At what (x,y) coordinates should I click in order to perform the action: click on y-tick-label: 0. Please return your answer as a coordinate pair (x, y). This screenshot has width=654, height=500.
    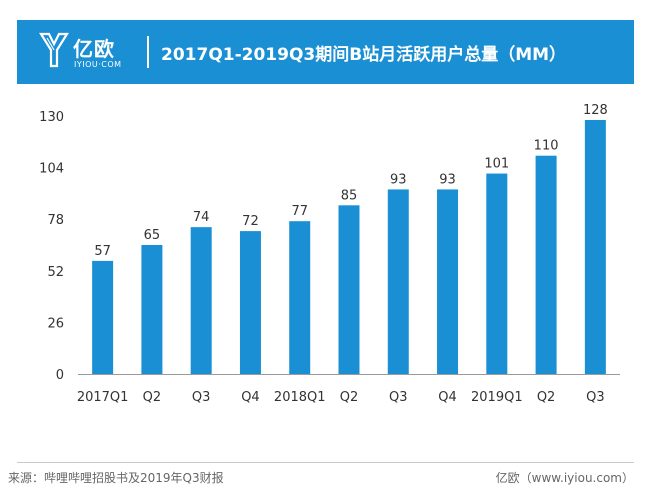
    Looking at the image, I should click on (60, 375).